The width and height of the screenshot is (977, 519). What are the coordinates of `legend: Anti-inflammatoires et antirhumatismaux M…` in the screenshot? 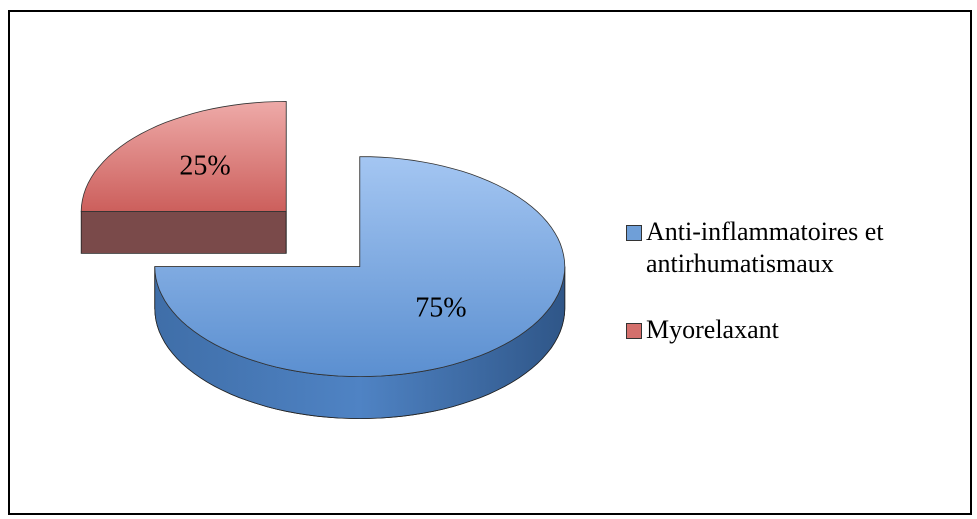 It's located at (798, 298).